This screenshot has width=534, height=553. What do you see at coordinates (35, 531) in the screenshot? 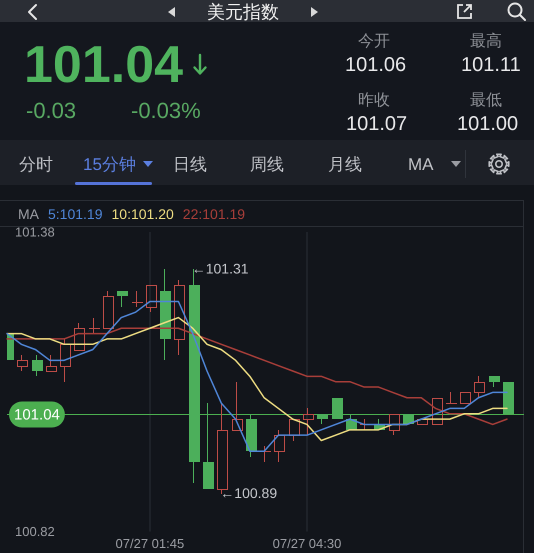
I see `y-tick-label: 100.82` at bounding box center [35, 531].